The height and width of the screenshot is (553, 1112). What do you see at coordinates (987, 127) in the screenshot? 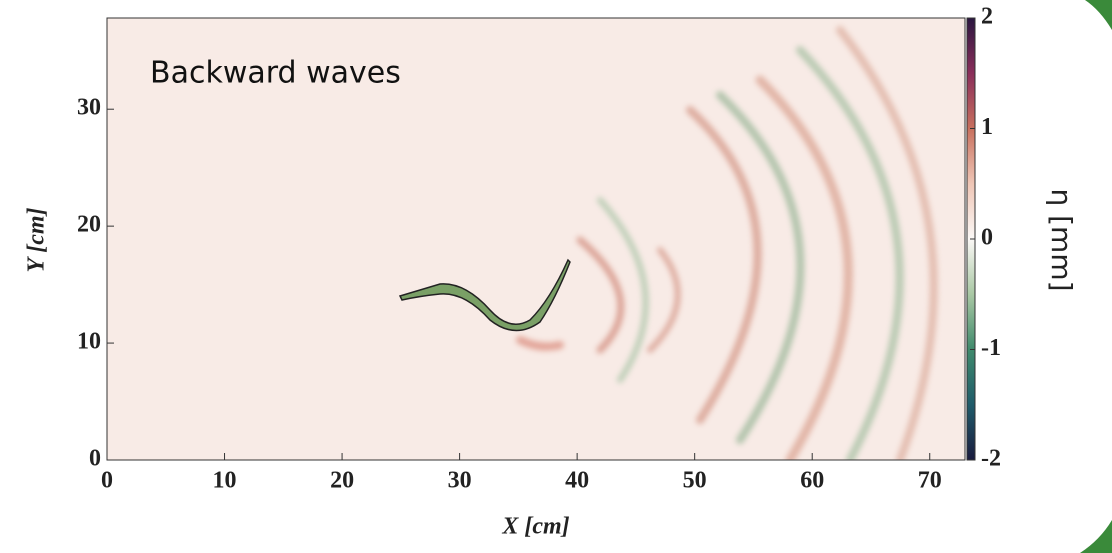
I see `colorbar-tick-label: 1` at bounding box center [987, 127].